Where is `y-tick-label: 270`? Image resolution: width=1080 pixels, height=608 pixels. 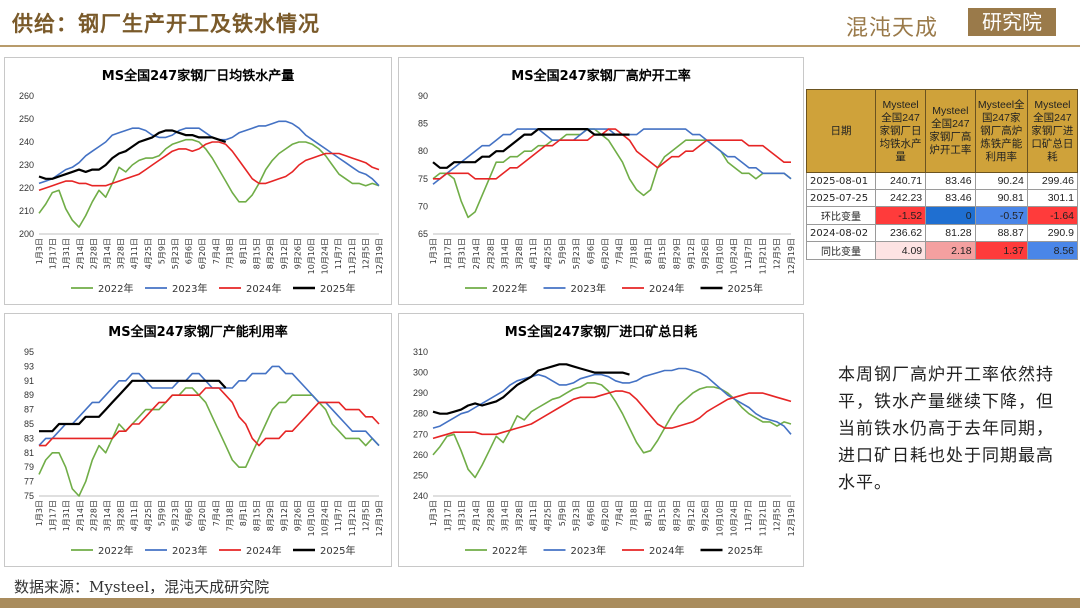 y-tick-label: 270 is located at coordinates (420, 434).